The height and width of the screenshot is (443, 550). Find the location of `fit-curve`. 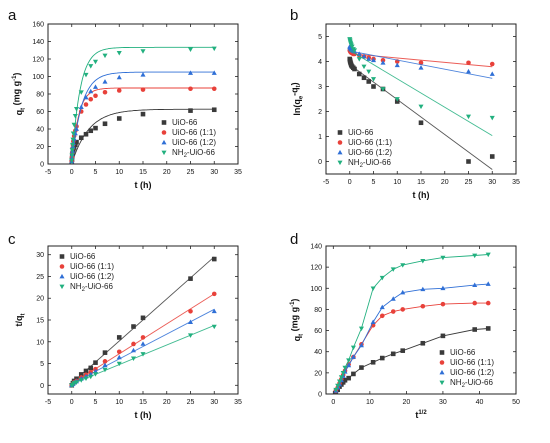

fit-curve is located at coordinates (143, 105).